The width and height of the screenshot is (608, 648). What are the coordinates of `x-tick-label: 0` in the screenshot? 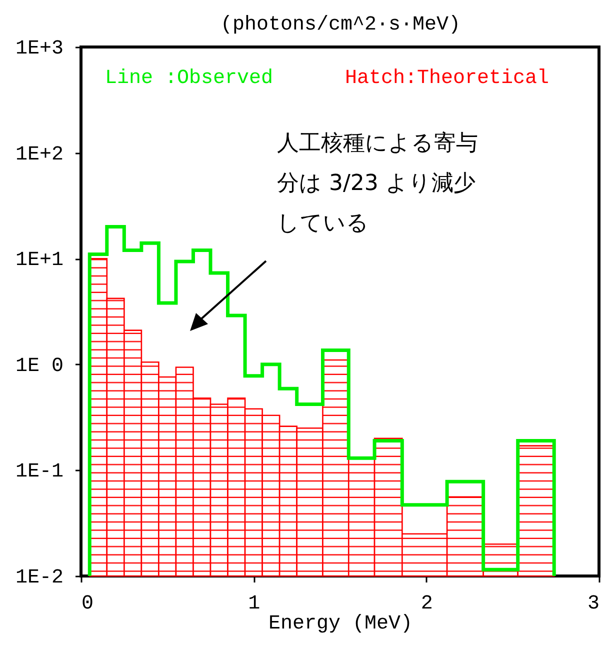 It's located at (88, 604).